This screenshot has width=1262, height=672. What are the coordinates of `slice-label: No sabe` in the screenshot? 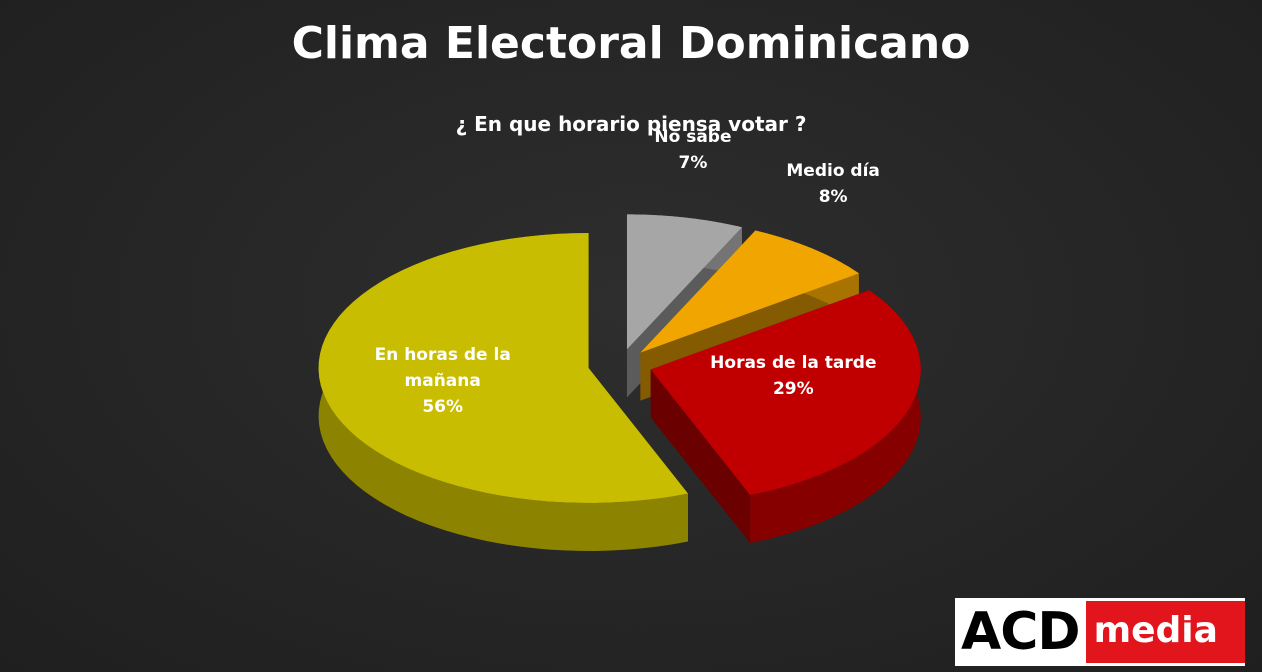 It's located at (693, 136).